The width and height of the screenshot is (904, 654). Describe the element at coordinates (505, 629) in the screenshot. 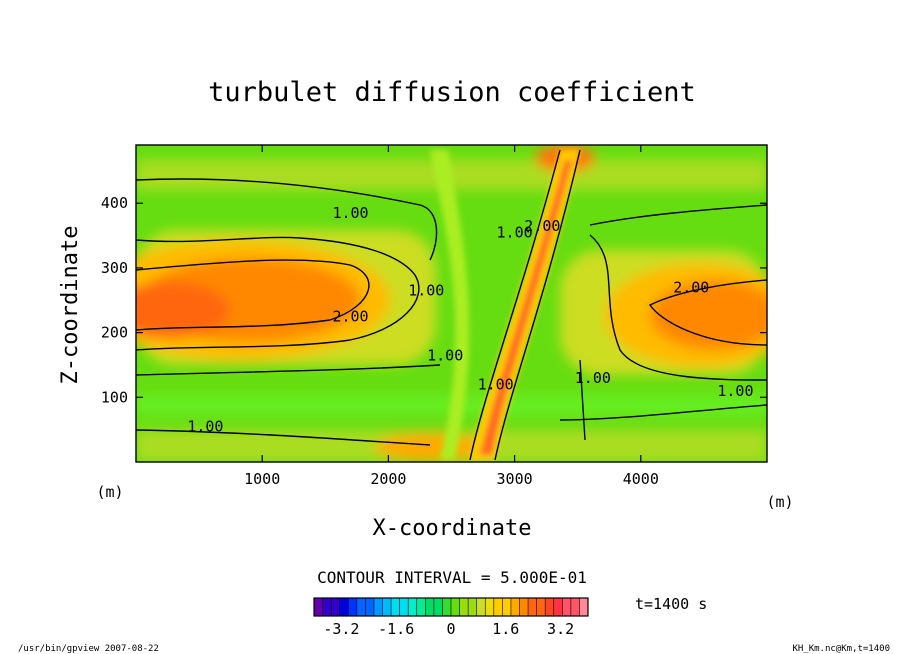

I see `colorbar-tick-label: 1.6` at that location.